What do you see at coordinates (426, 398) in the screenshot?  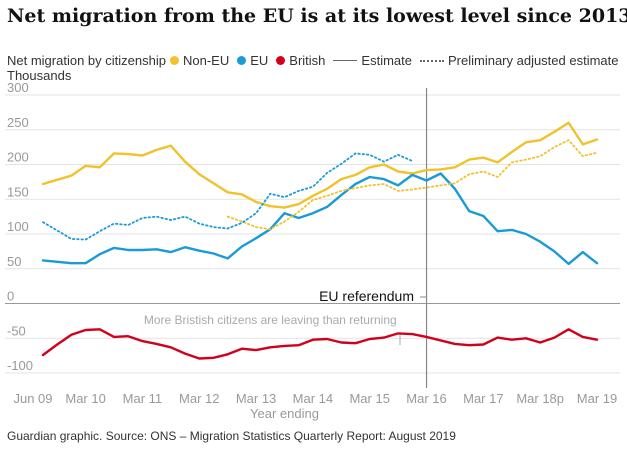 I see `x-tick-label: Mar 16` at bounding box center [426, 398].